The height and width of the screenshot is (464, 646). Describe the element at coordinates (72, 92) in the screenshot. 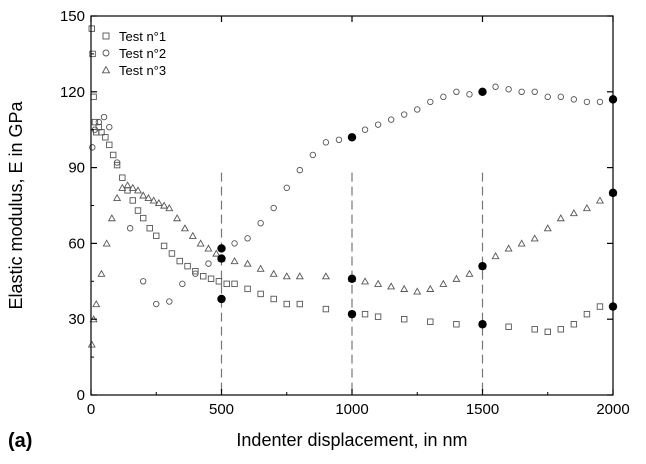

I see `y-tick-label: 120` at that location.